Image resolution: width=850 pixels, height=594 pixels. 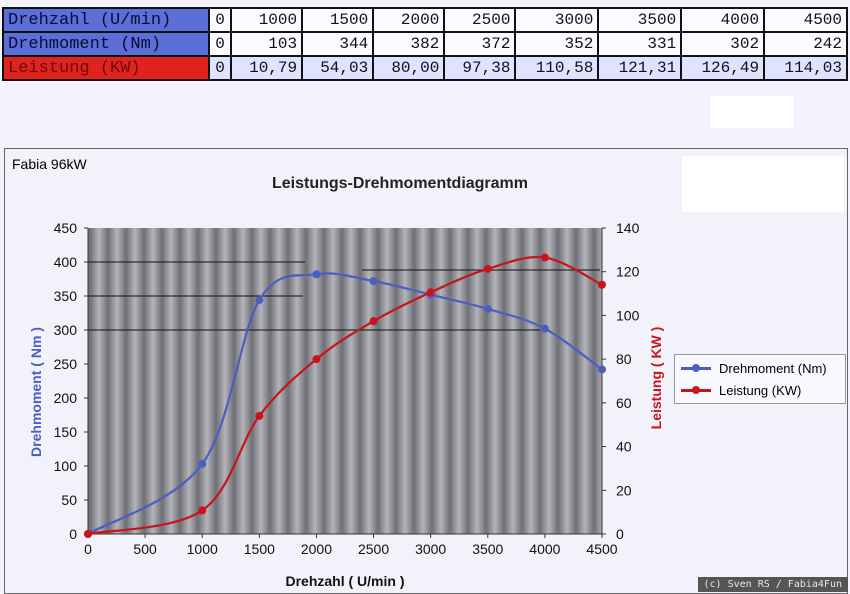 What do you see at coordinates (106, 20) in the screenshot?
I see `row-header: Drehzahl (U/min)` at bounding box center [106, 20].